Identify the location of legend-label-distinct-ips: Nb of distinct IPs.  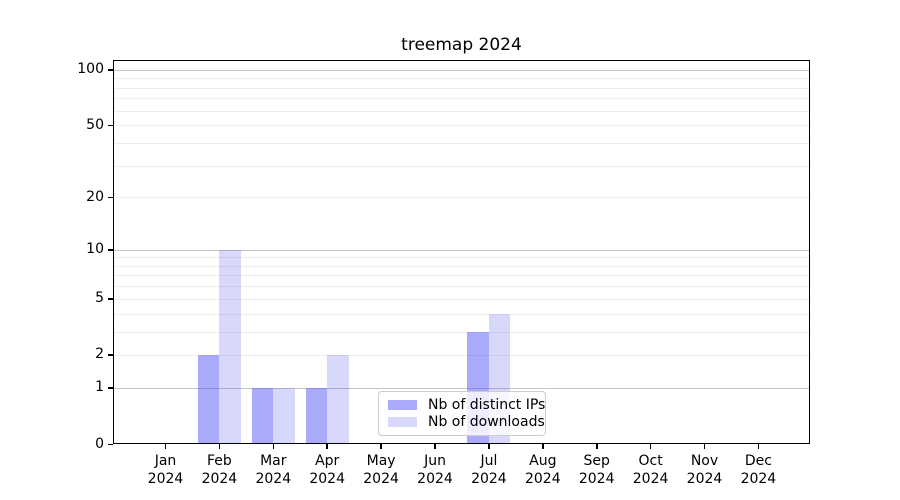
(487, 404).